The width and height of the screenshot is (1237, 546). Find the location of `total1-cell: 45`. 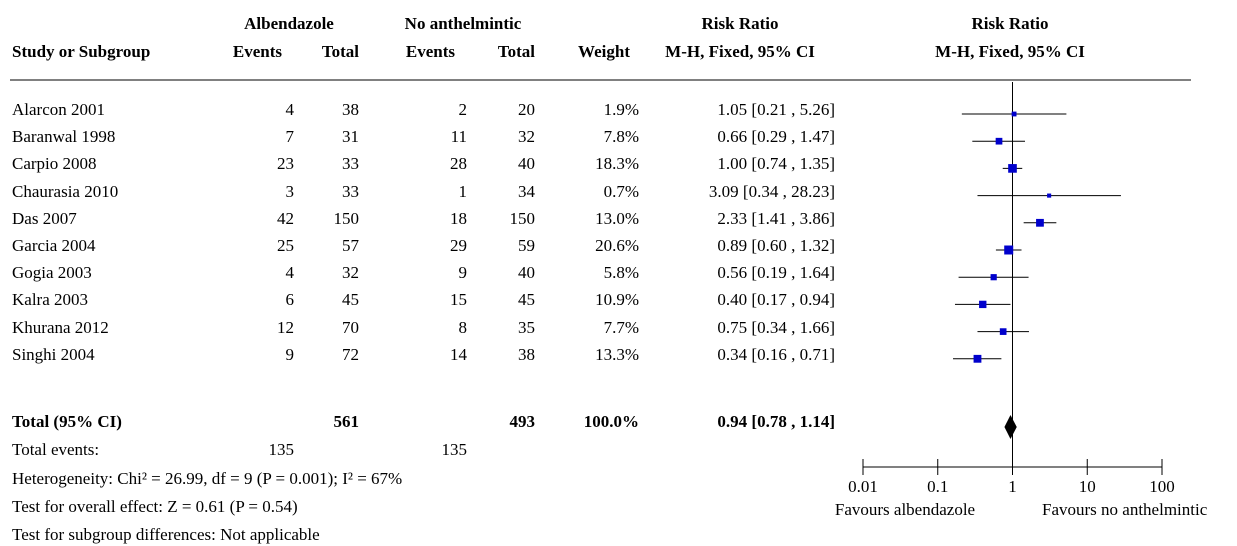

total1-cell: 45 is located at coordinates (350, 300).